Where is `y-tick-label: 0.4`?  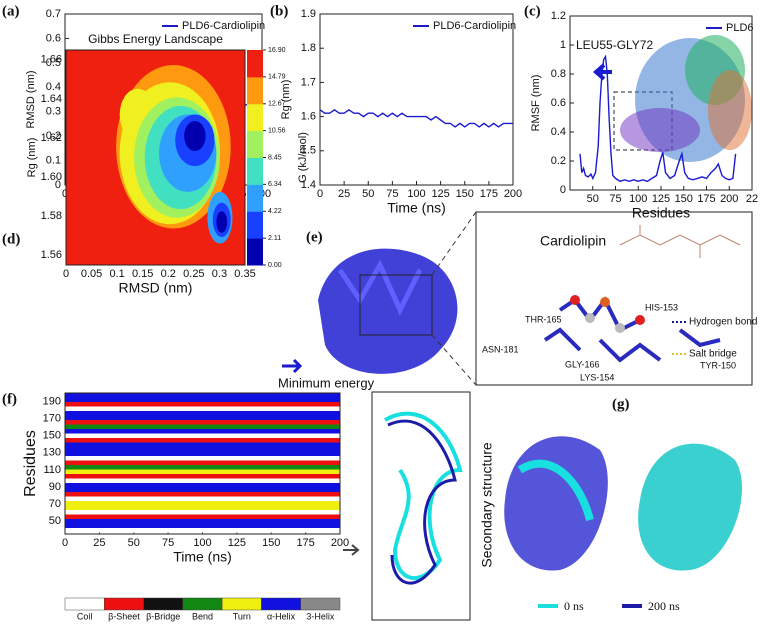
y-tick-label: 0.4 is located at coordinates (53, 87).